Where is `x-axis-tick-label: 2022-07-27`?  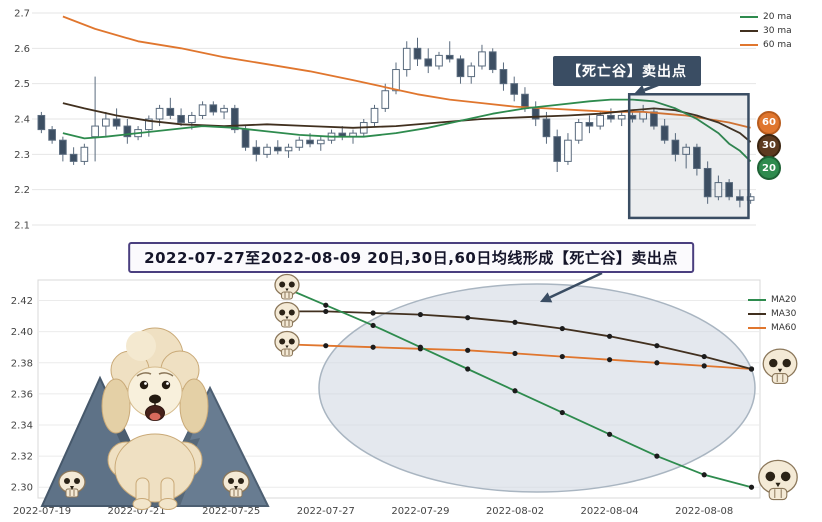
x-axis-tick-label: 2022-07-27 is located at coordinates (326, 511).